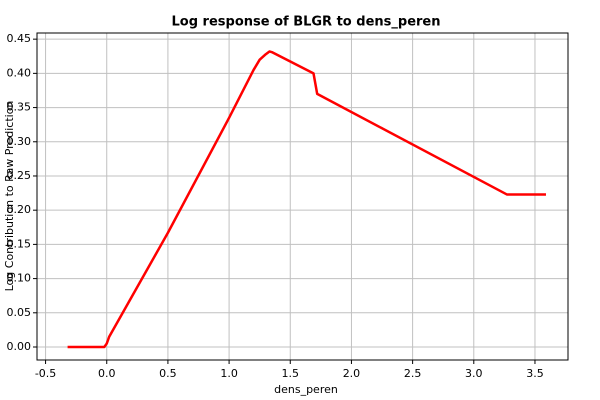 This screenshot has width=600, height=400. What do you see at coordinates (291, 373) in the screenshot?
I see `x-tick-label: 1.5` at bounding box center [291, 373].